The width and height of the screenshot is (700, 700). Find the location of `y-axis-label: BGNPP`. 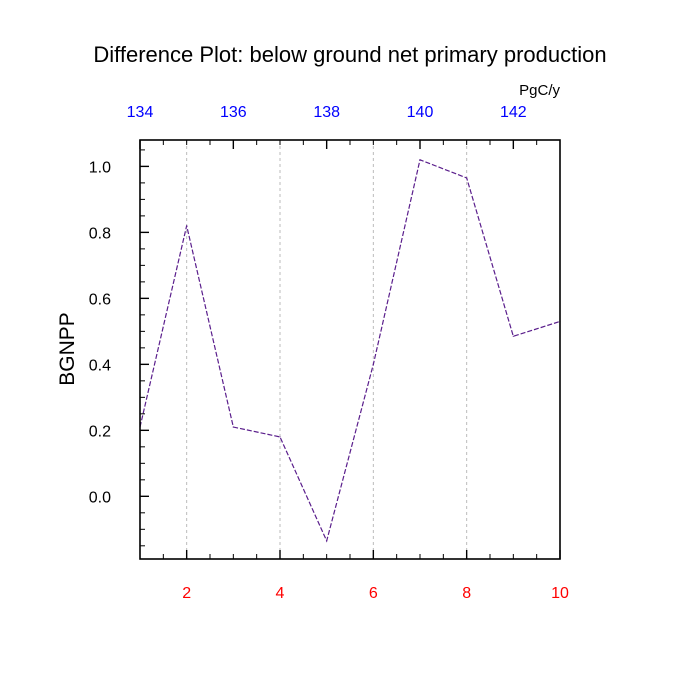

y-axis-label: BGNPP is located at coordinates (67, 349).